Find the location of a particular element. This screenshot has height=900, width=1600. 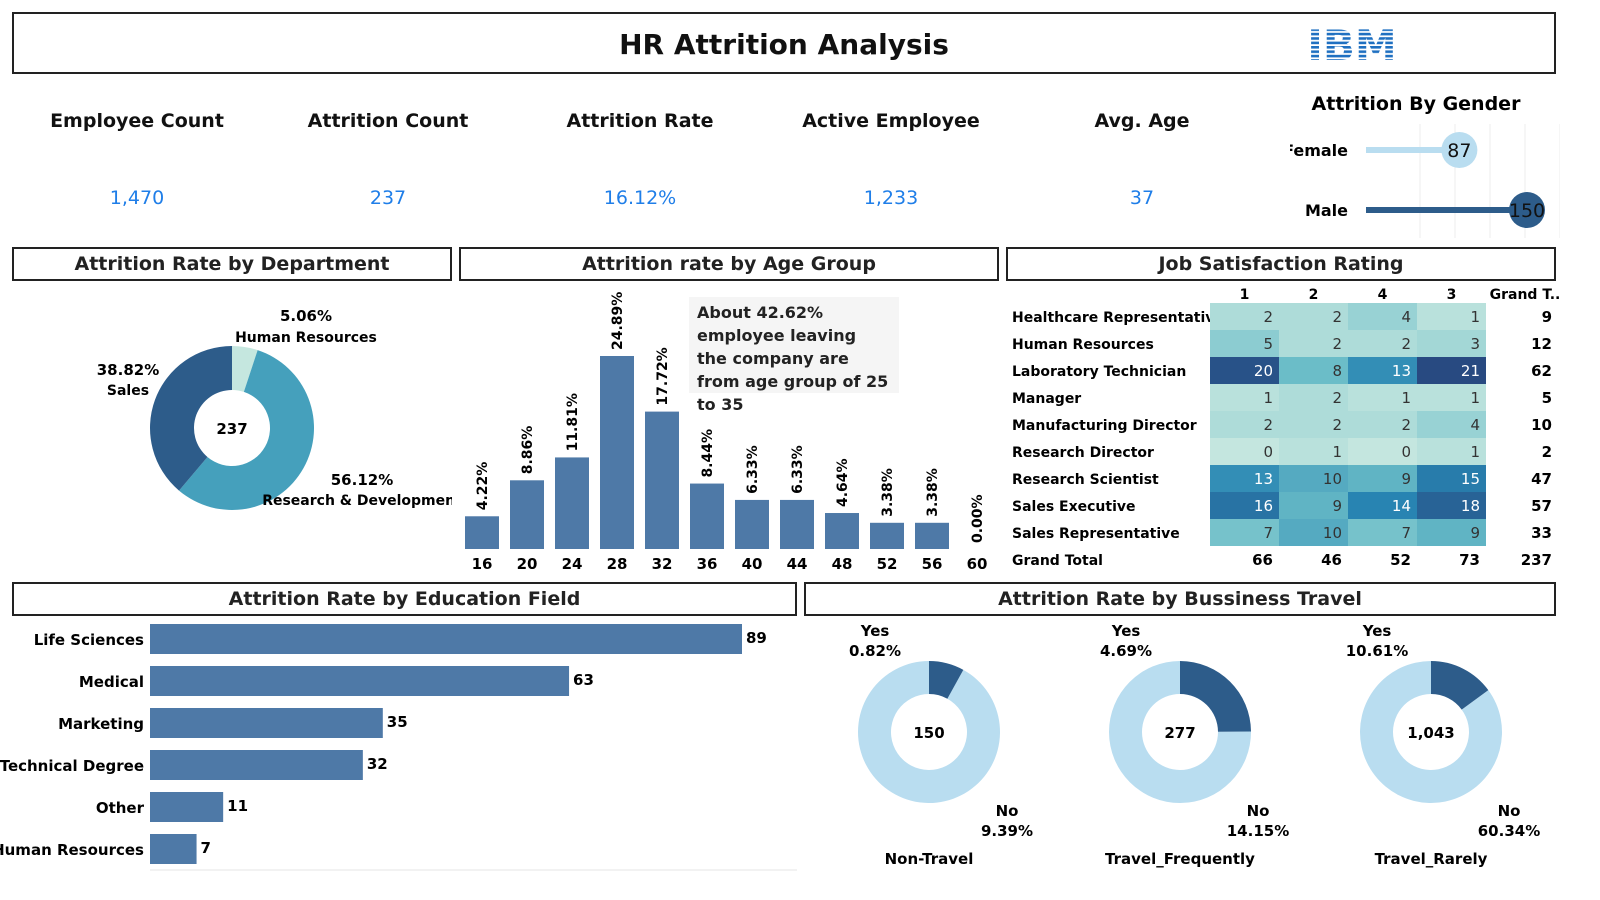

age-bar-label-40: 6.33% is located at coordinates (753, 469).